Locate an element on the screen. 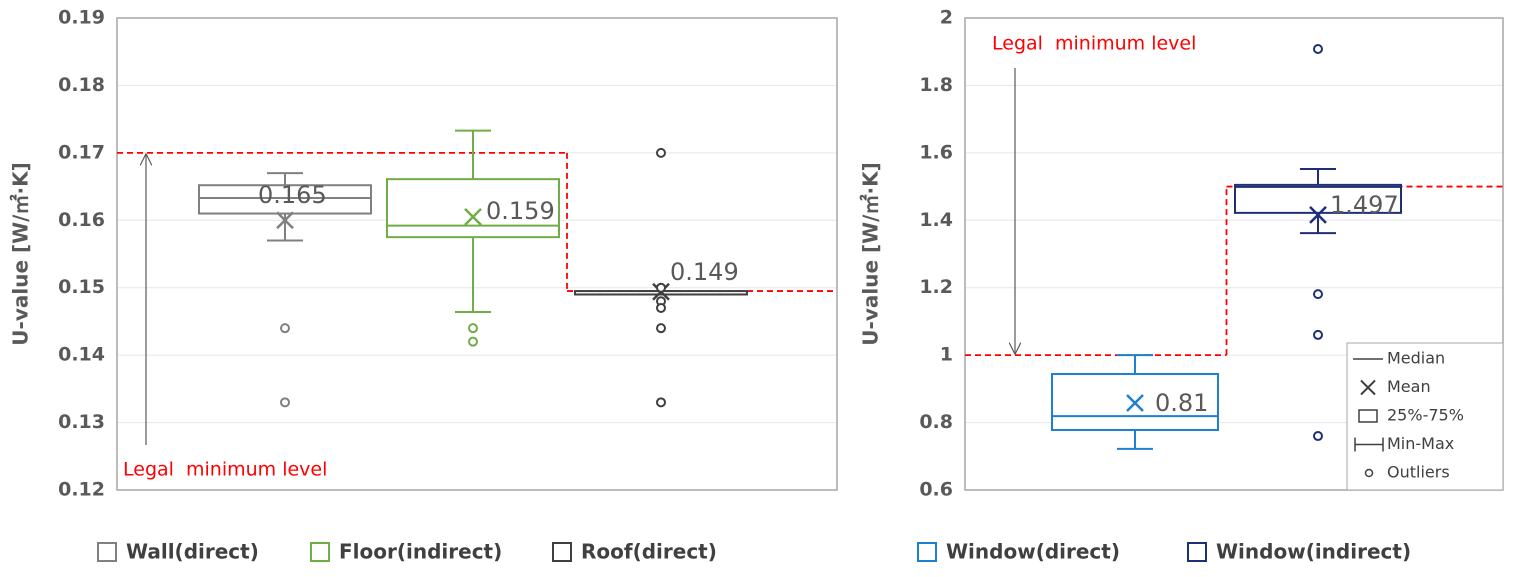  legend-label: Window(direct) is located at coordinates (1033, 552).